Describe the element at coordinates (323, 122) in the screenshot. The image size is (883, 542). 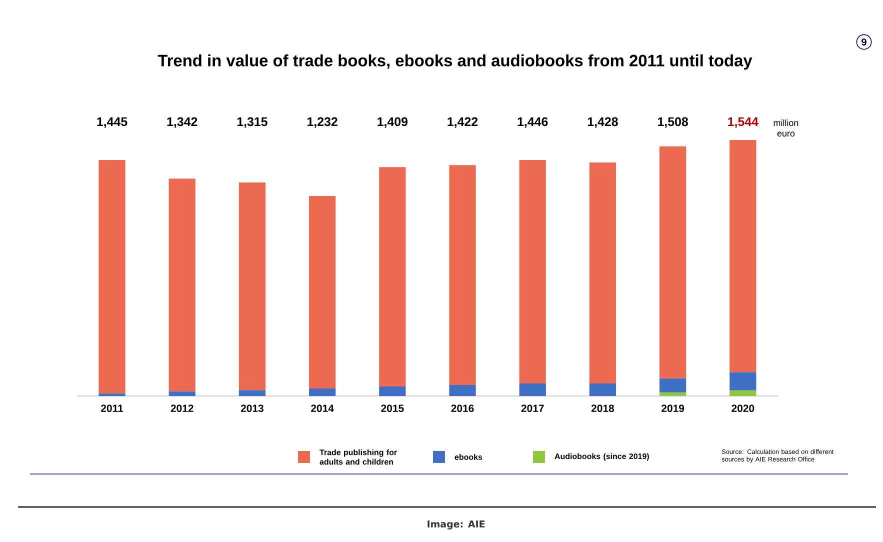
I see `text: 1,232` at that location.